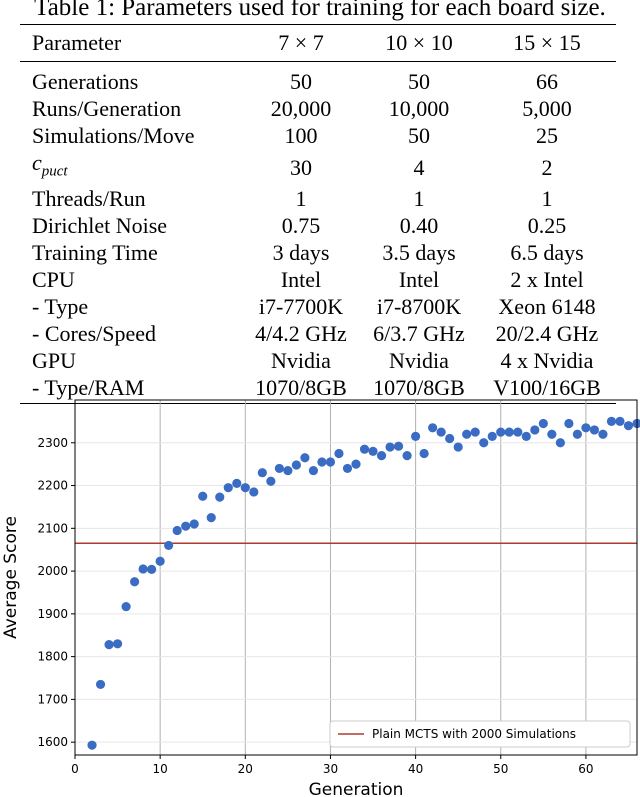  What do you see at coordinates (415, 769) in the screenshot?
I see `x-tick-label: 40` at bounding box center [415, 769].